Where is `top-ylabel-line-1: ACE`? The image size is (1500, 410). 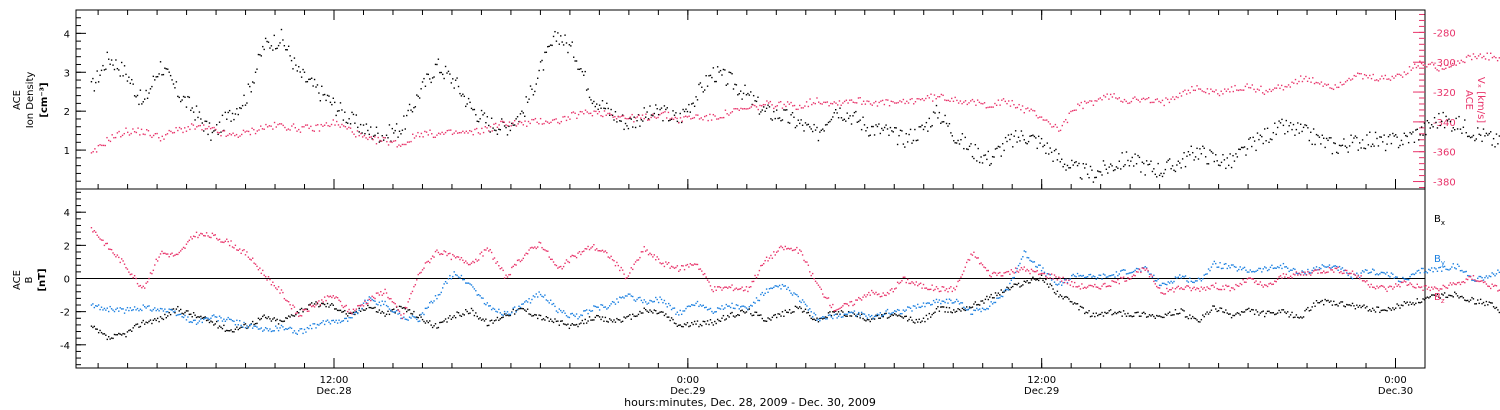 top-ylabel-line-1: ACE is located at coordinates (17, 100).